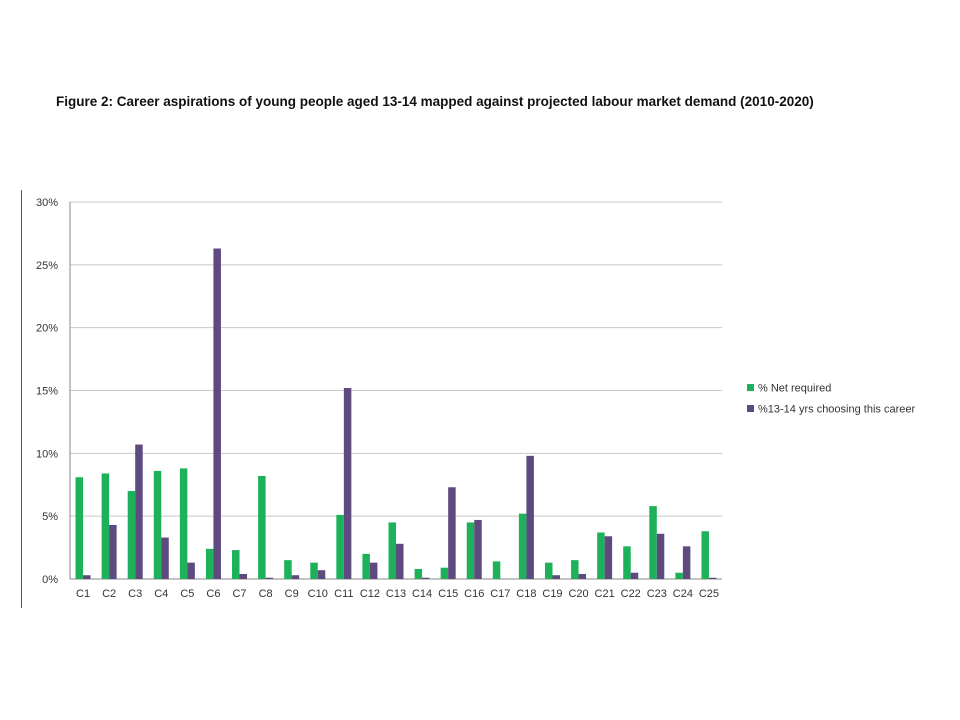 This screenshot has height=720, width=960. What do you see at coordinates (209, 563) in the screenshot?
I see `bar-net-required-c6` at bounding box center [209, 563].